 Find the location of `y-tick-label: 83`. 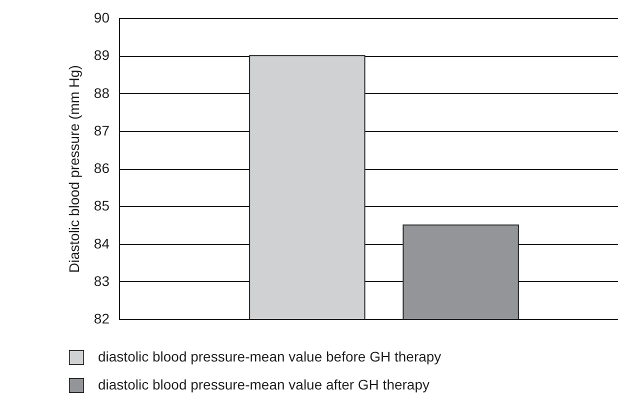

y-tick-label: 83 is located at coordinates (102, 280).